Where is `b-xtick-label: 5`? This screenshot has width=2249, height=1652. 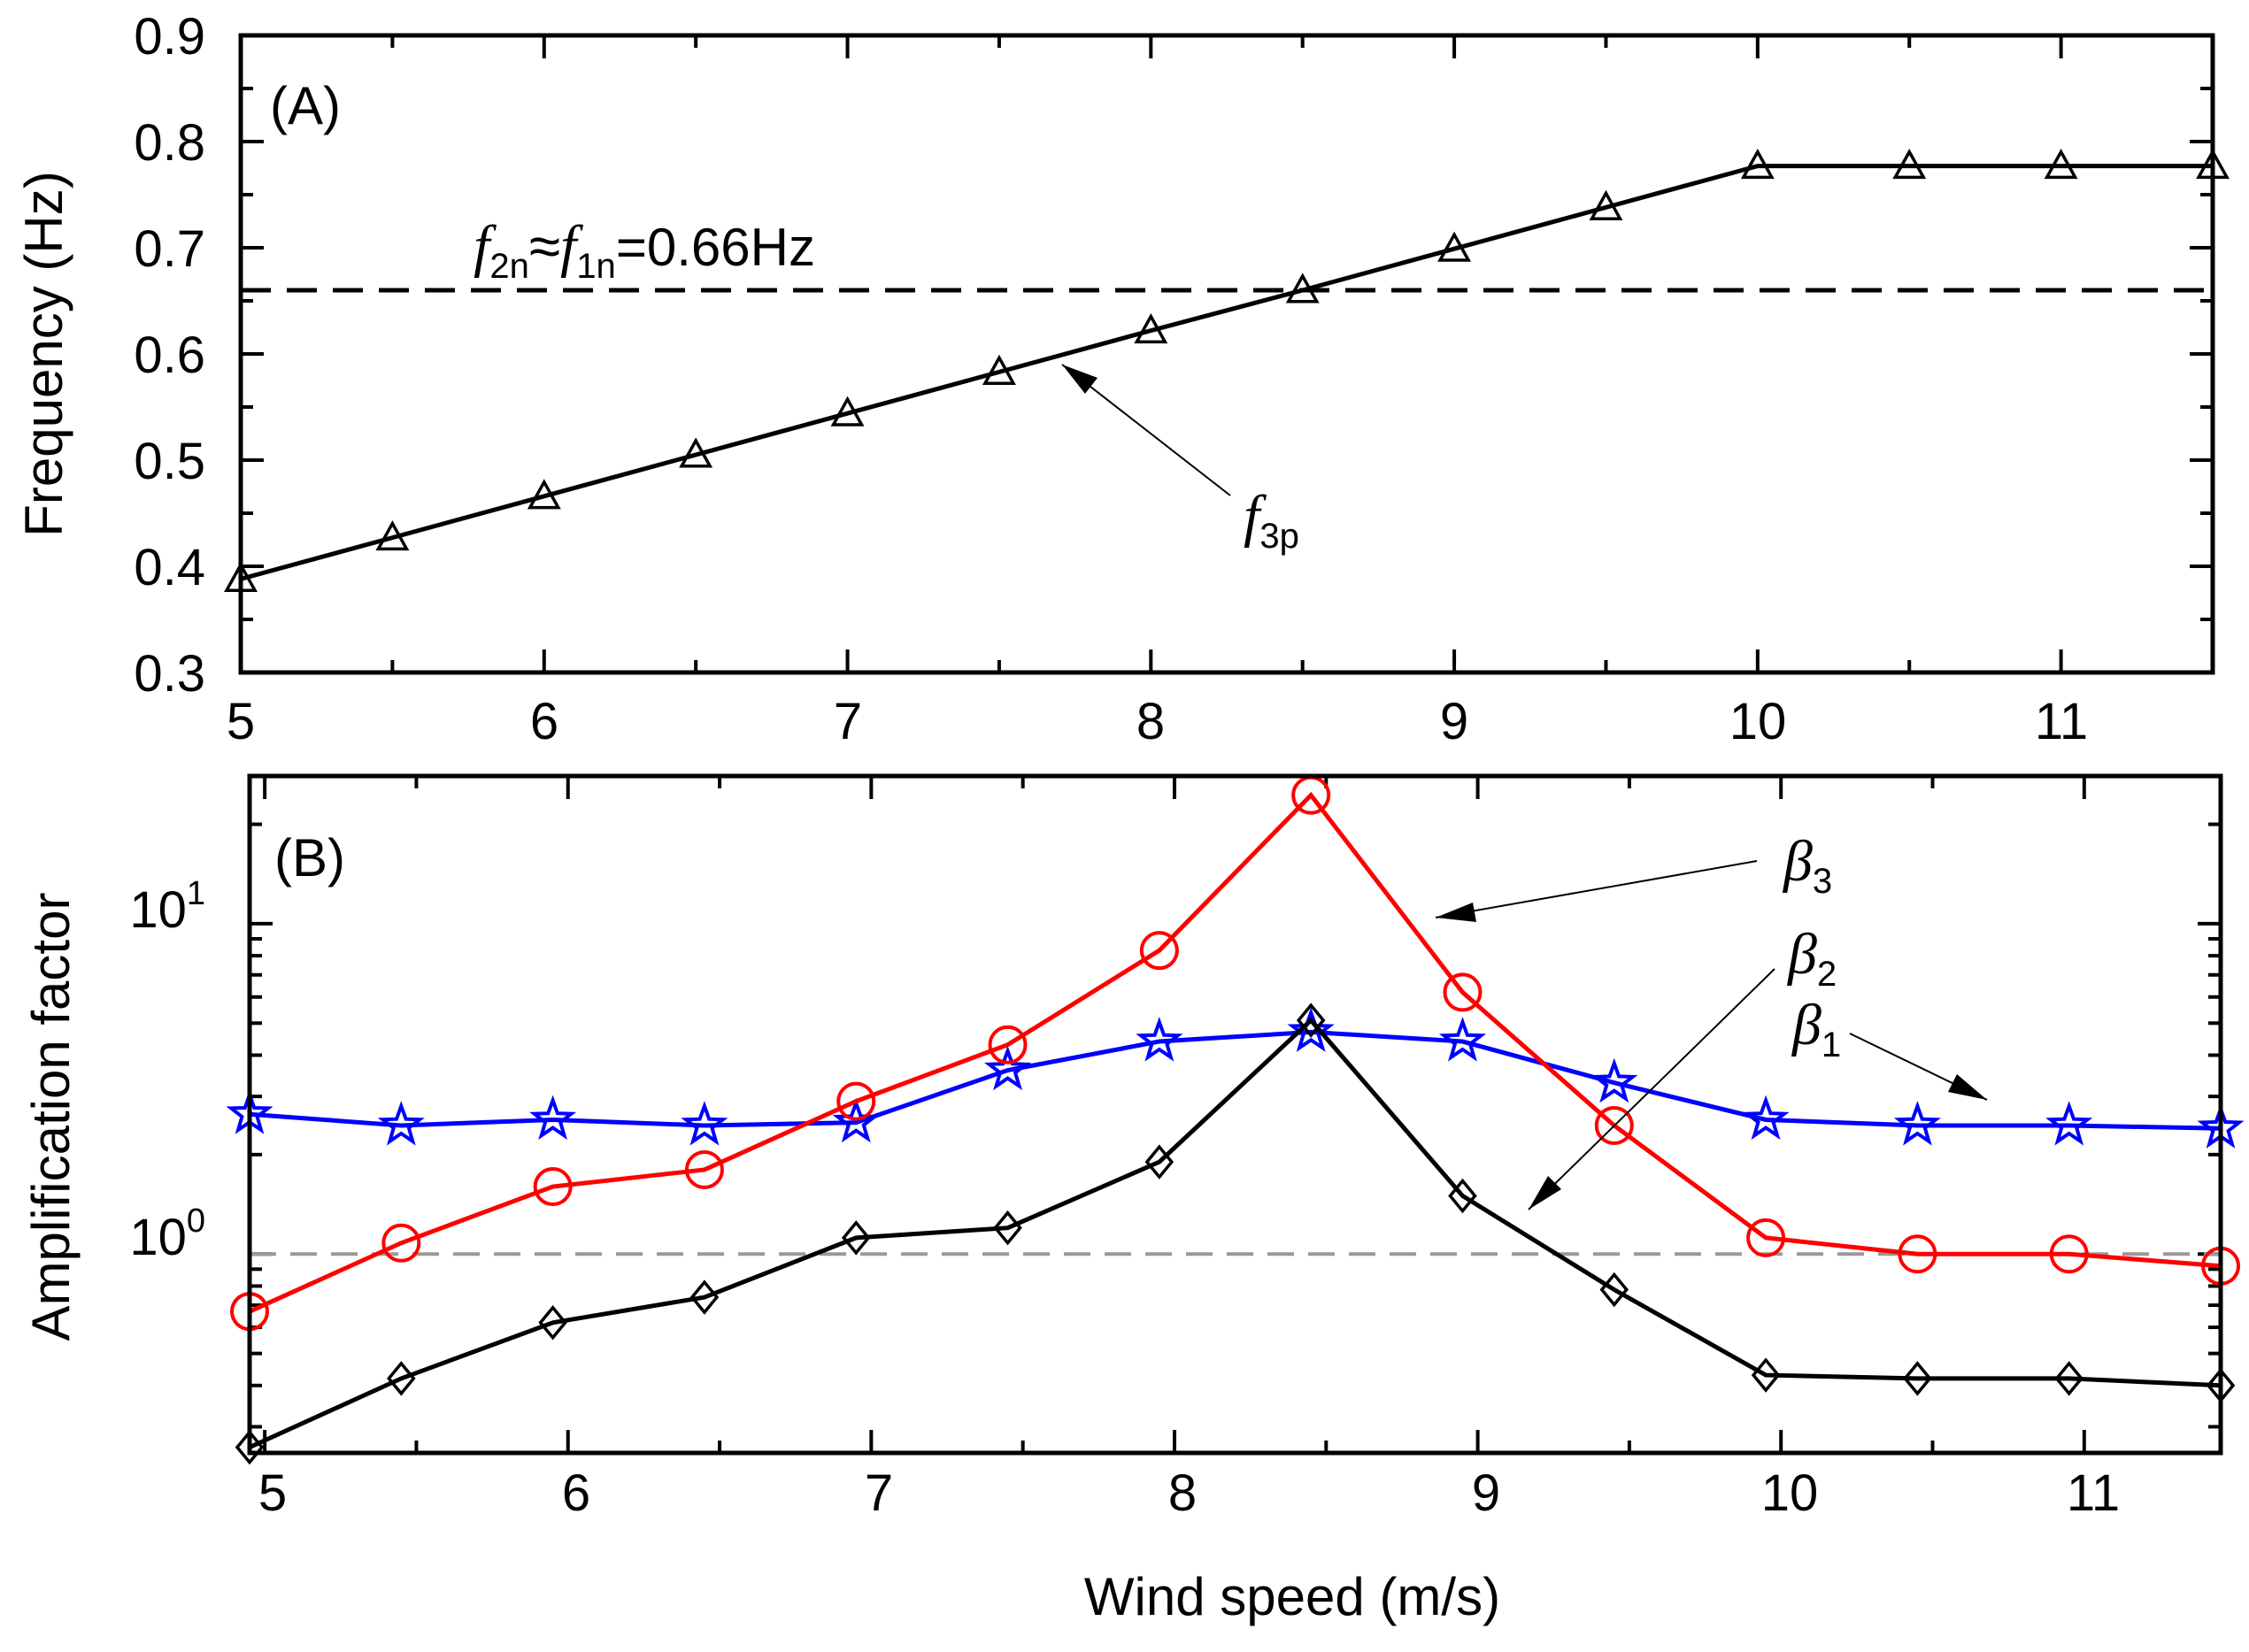 b-xtick-label: 5 is located at coordinates (272, 1493).